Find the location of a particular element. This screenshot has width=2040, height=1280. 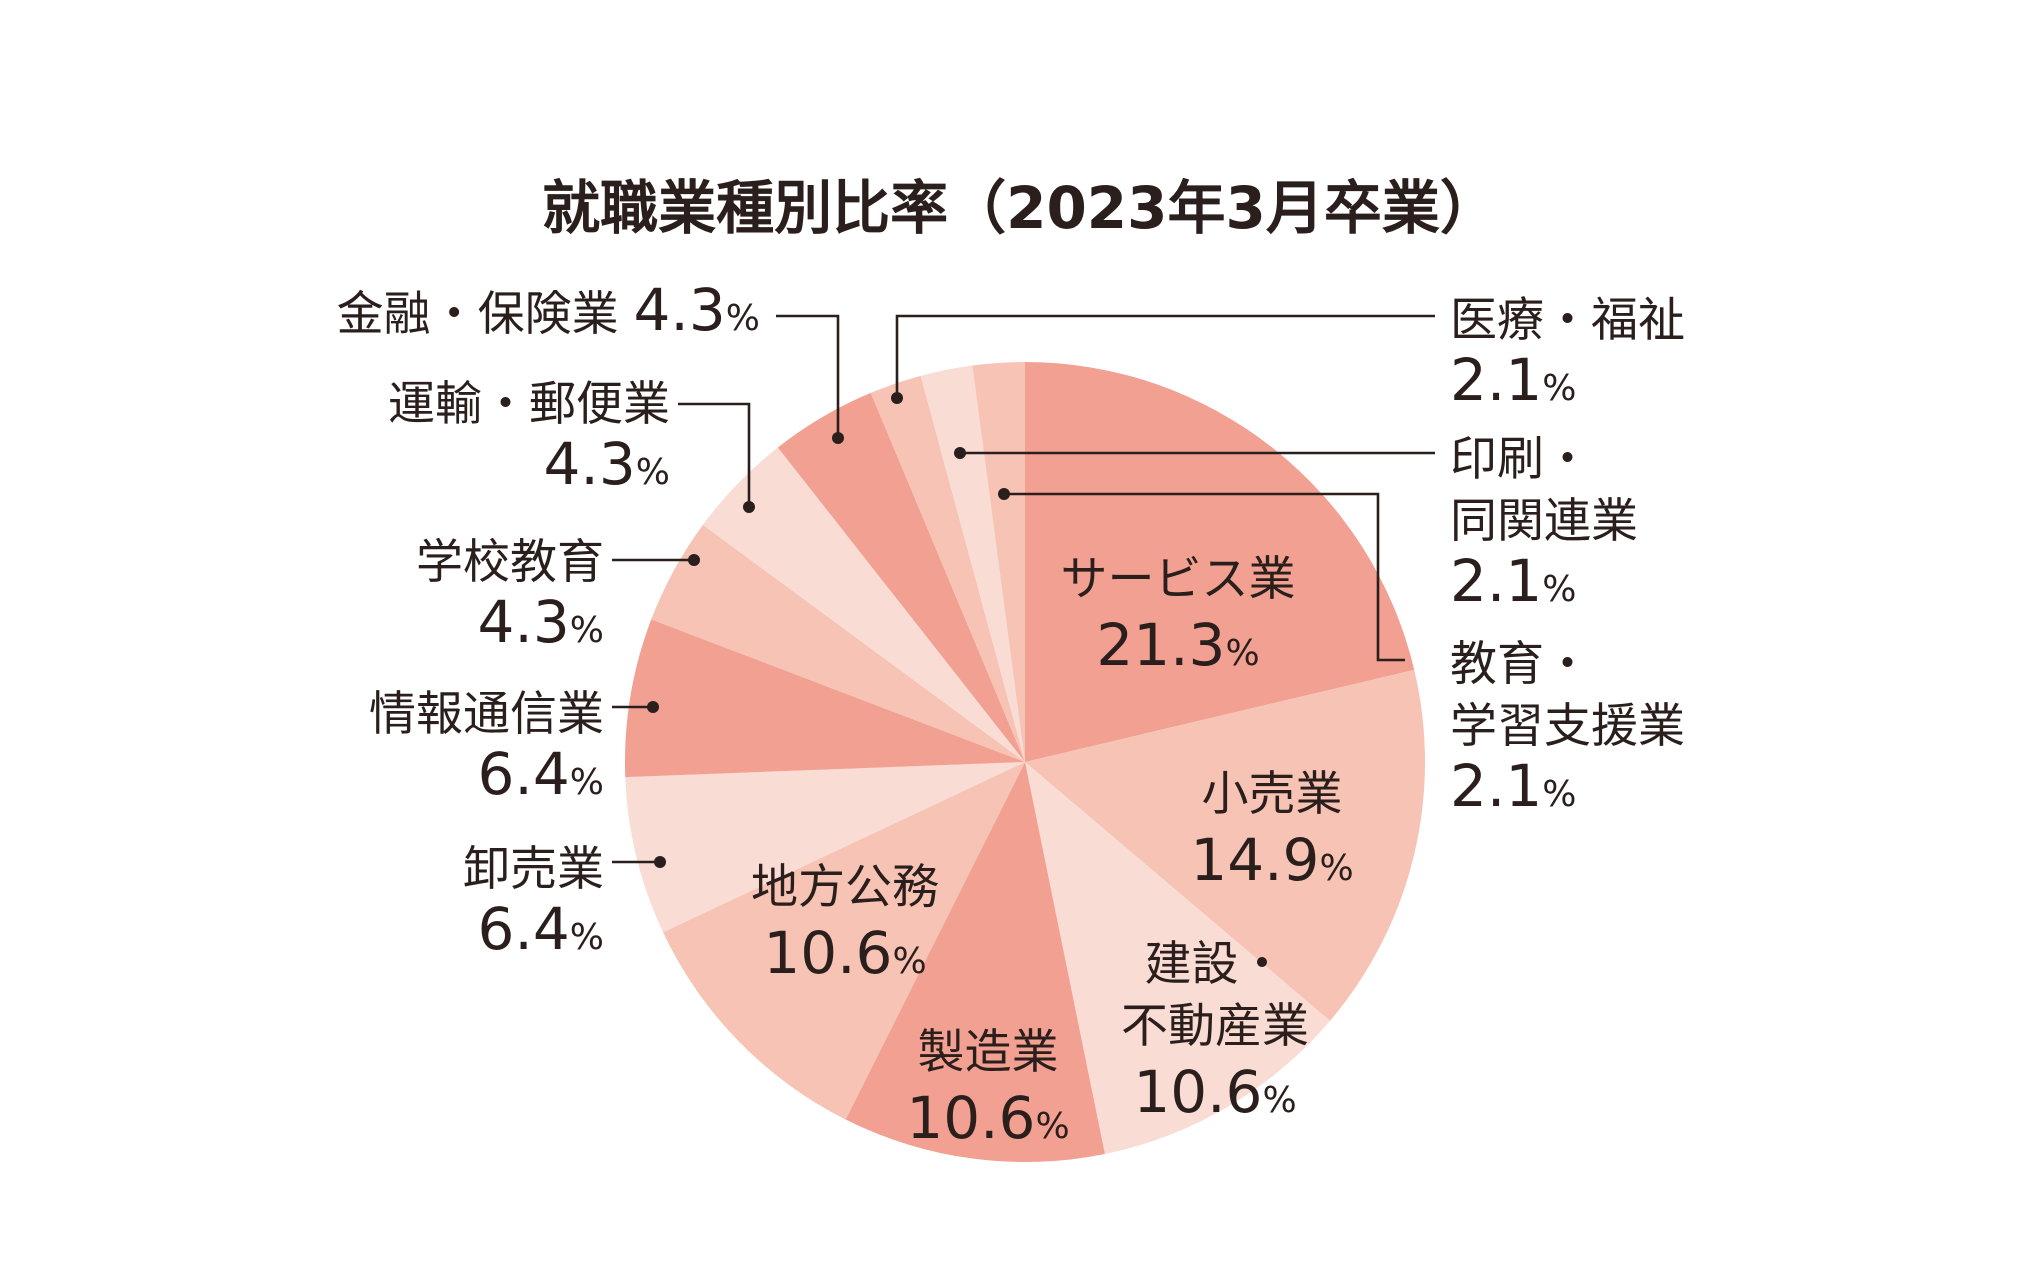

slice-label-name: 教育・ is located at coordinates (1520, 664).